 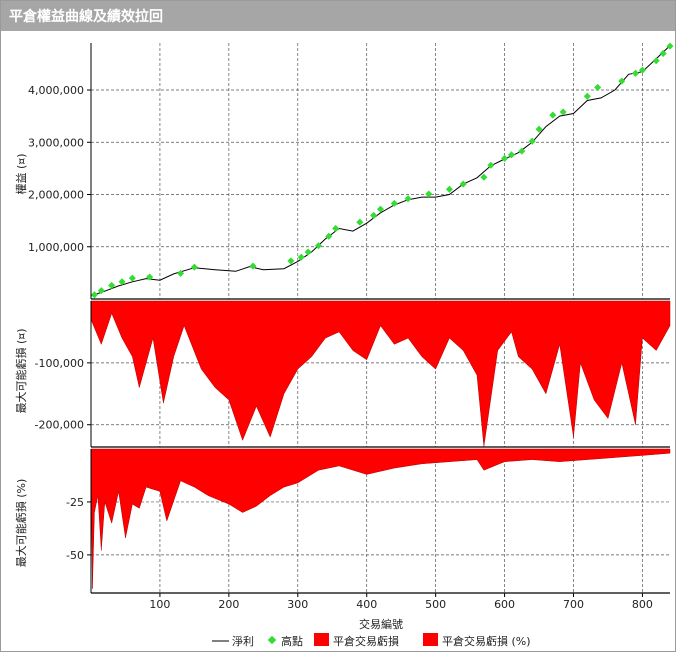 I want to click on y-tick-label: -50, so click(x=75, y=555).